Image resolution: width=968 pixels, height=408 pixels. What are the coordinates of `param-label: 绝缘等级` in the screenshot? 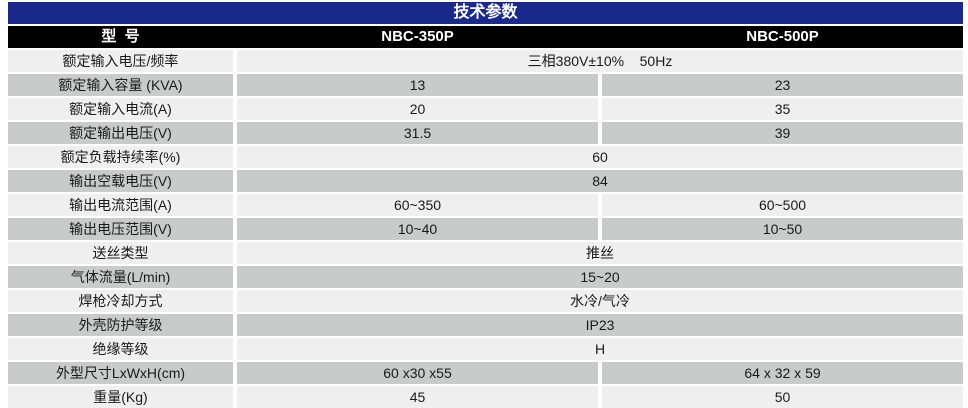 It's located at (120, 349).